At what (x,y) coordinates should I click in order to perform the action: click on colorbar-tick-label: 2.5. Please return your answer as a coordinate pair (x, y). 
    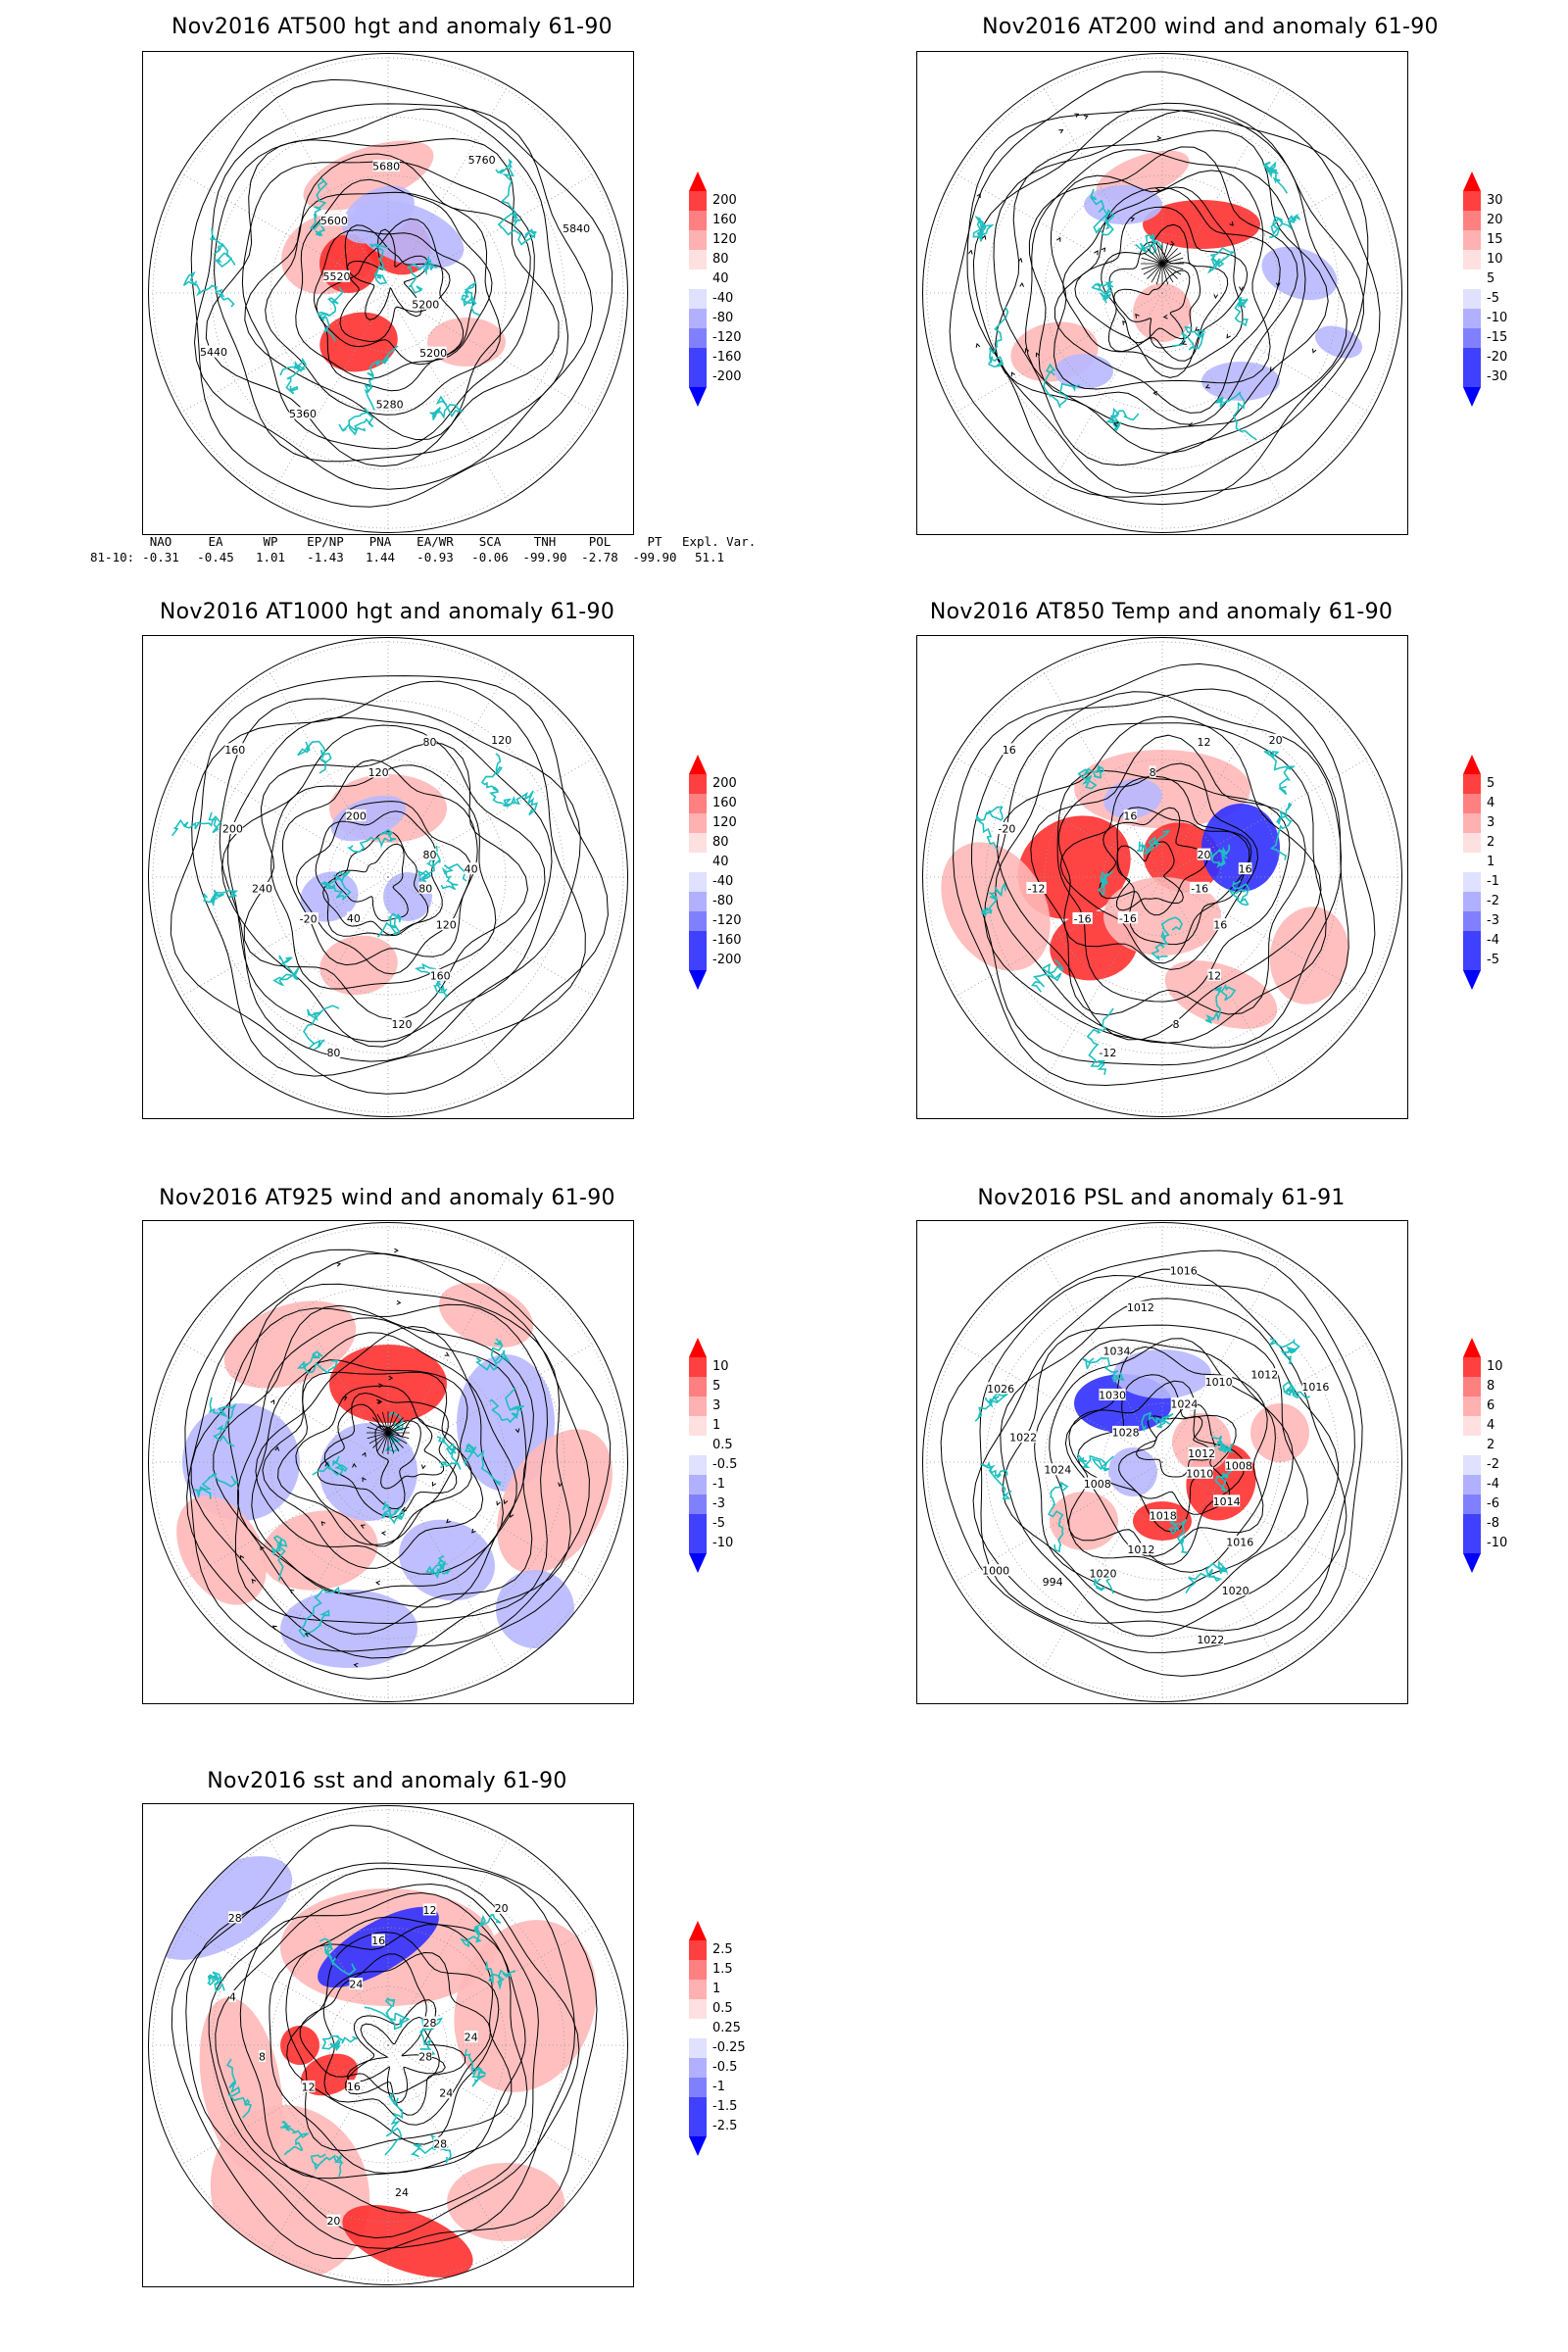
    Looking at the image, I should click on (722, 1949).